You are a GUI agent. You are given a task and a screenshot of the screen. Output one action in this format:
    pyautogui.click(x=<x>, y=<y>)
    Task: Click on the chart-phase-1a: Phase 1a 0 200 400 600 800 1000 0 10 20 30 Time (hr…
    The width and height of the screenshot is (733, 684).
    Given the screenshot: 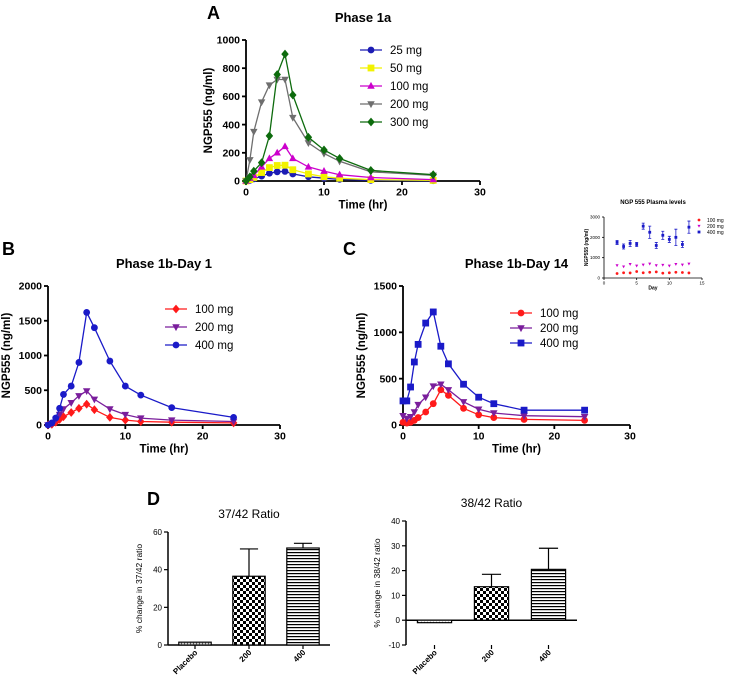 What is the action you would take?
    pyautogui.click(x=344, y=111)
    